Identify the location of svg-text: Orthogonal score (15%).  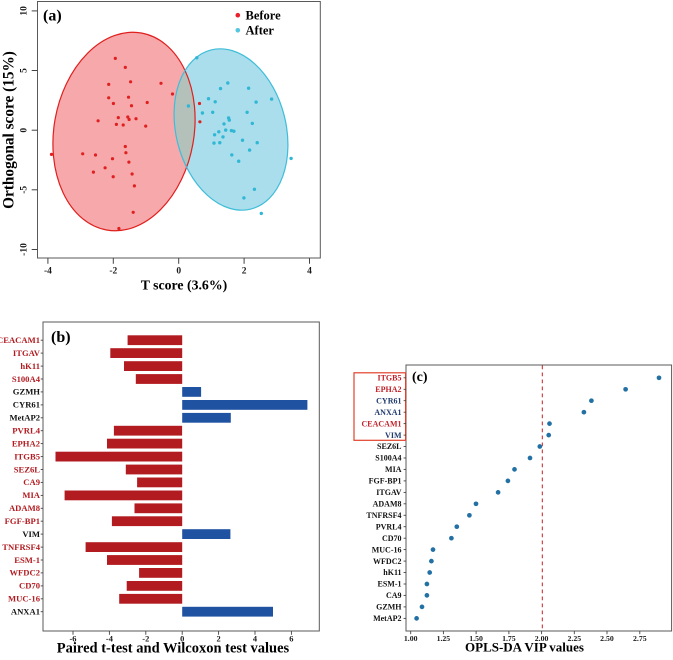
(9, 130).